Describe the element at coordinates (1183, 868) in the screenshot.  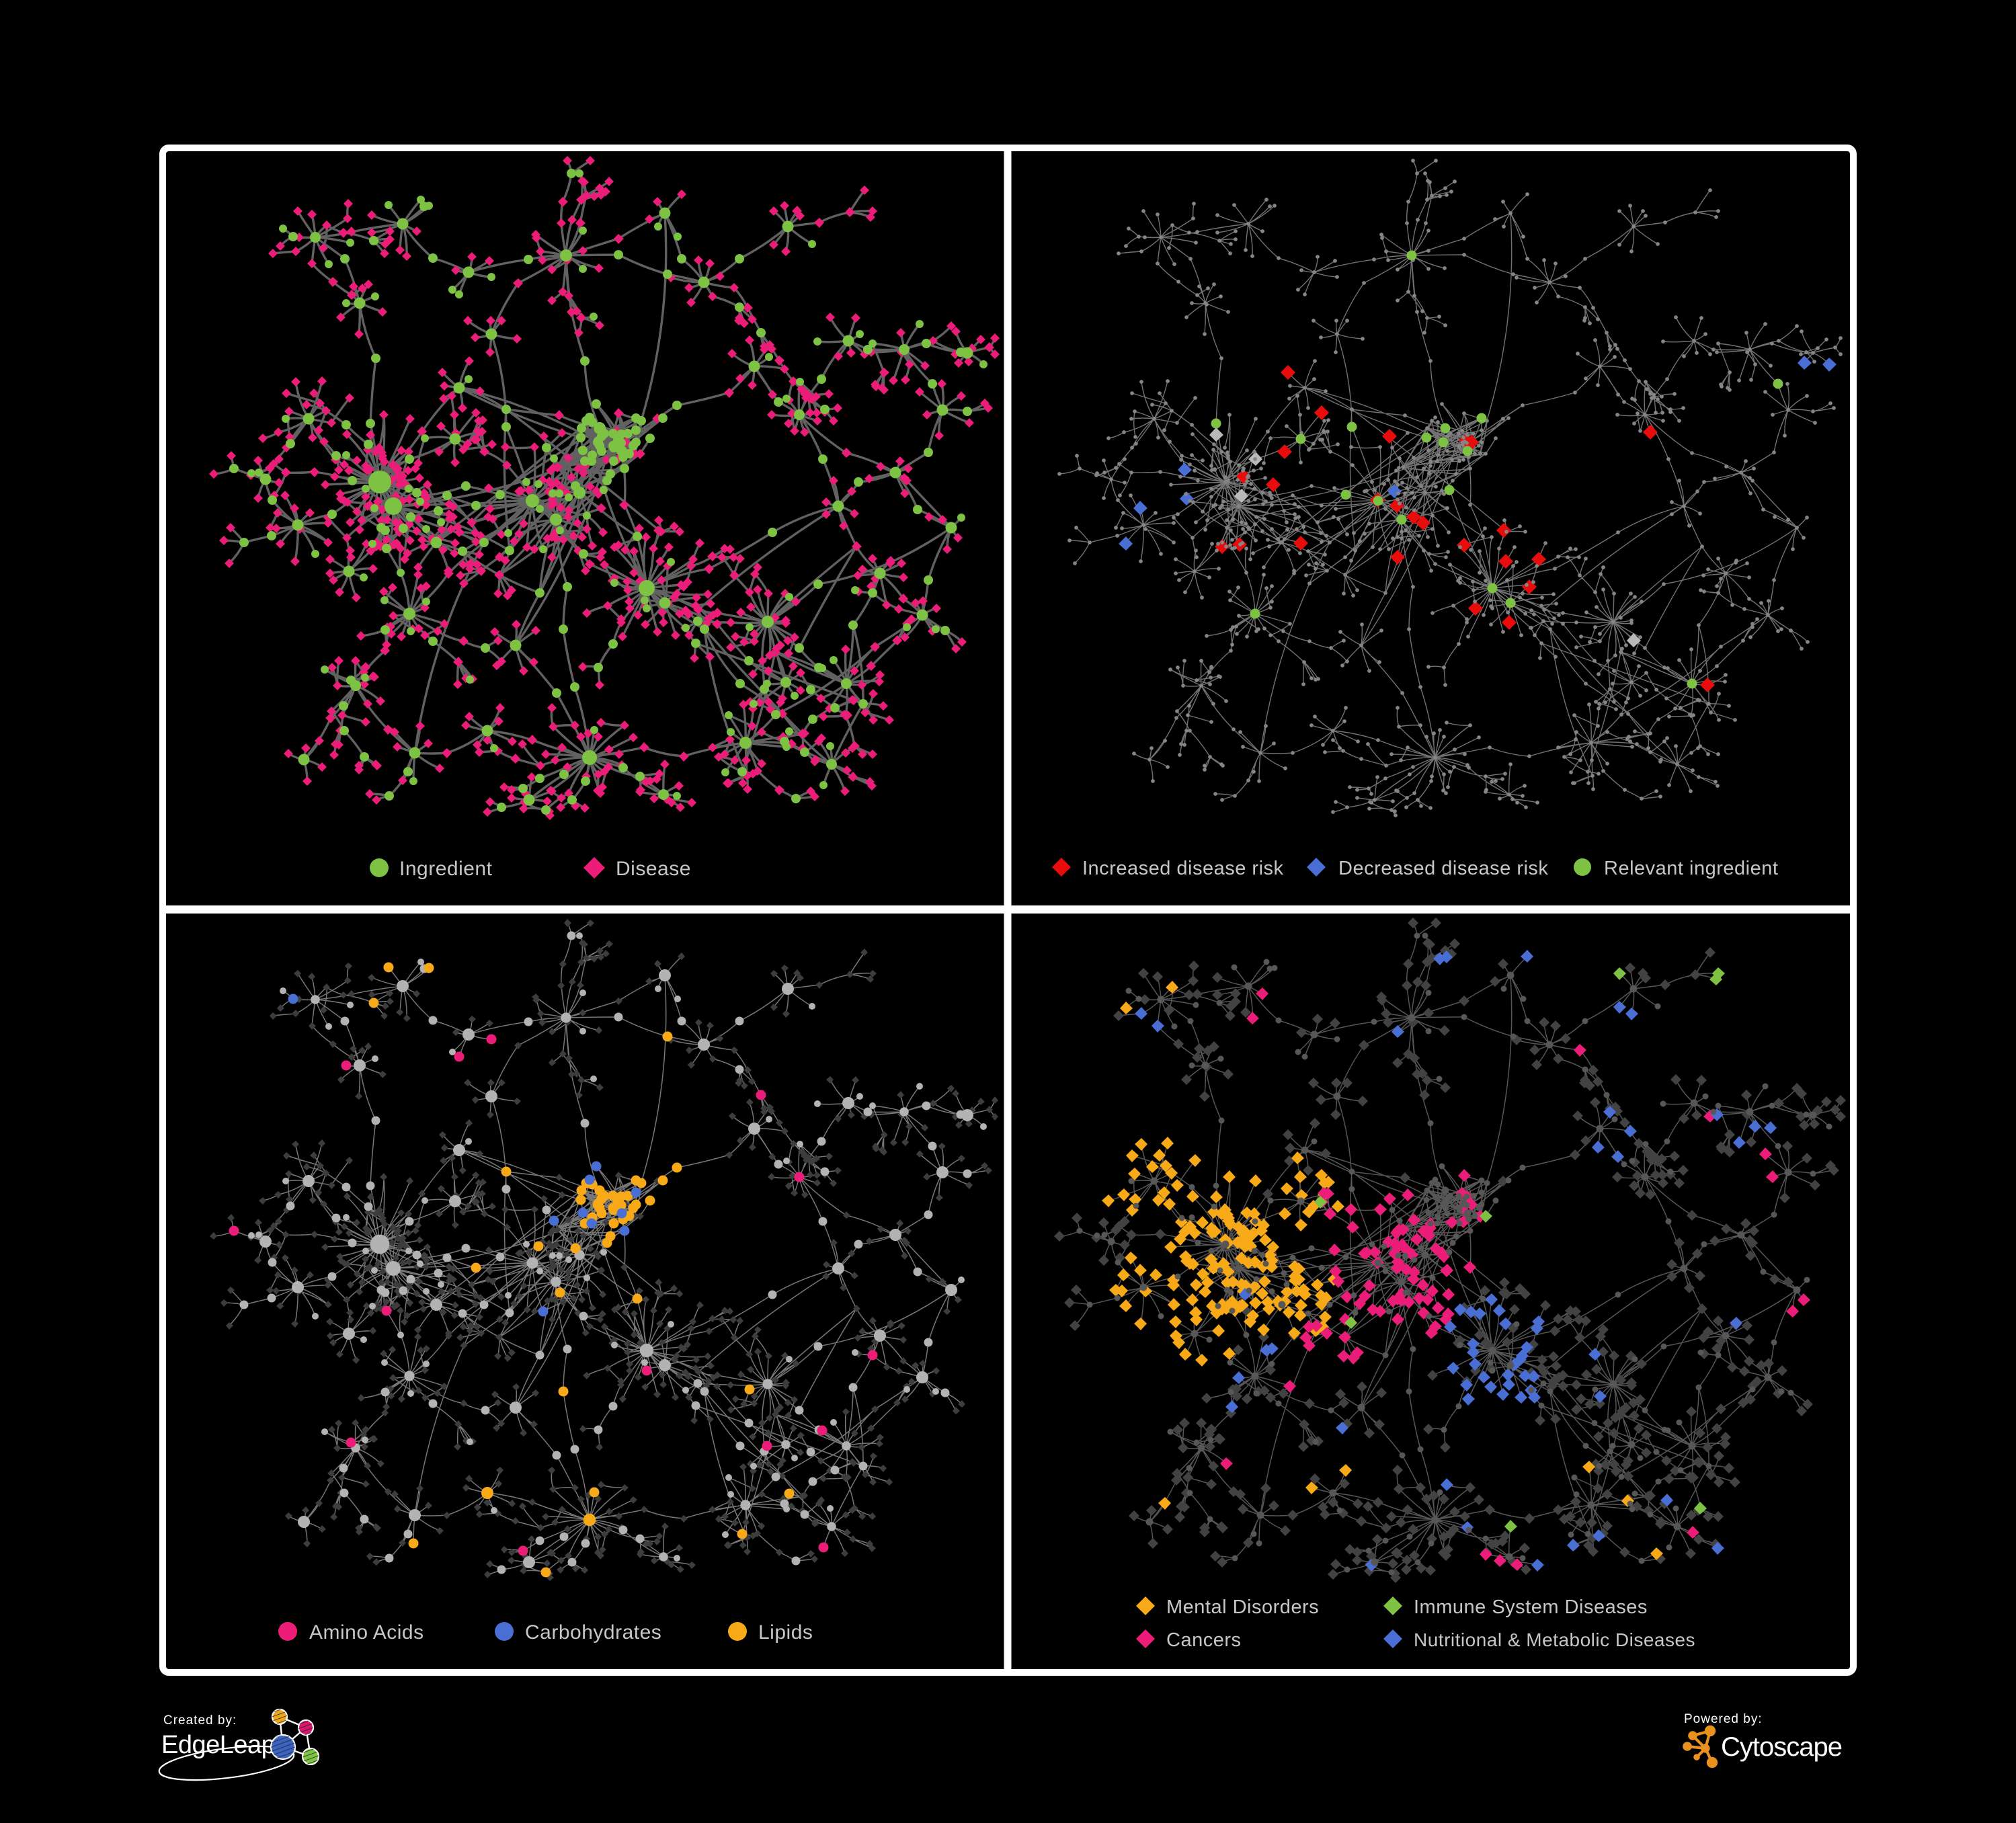
I see `svg-text: Increased disease risk` at that location.